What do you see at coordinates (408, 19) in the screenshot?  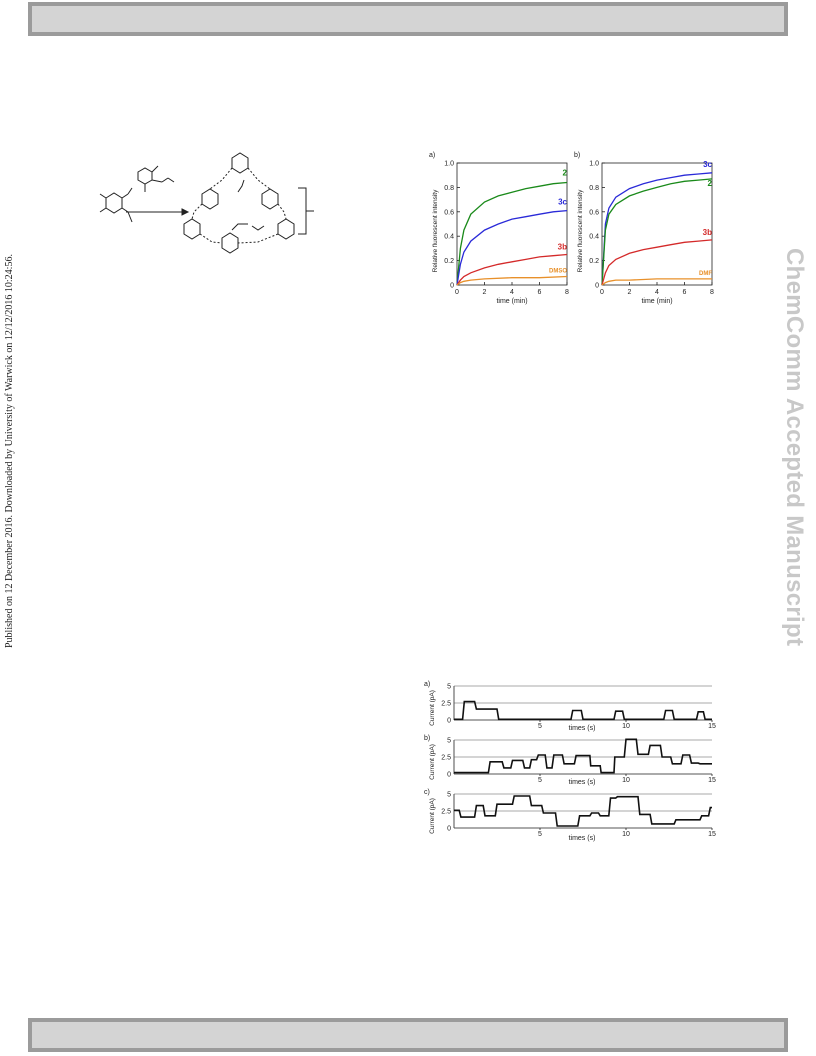 I see `header-bar` at bounding box center [408, 19].